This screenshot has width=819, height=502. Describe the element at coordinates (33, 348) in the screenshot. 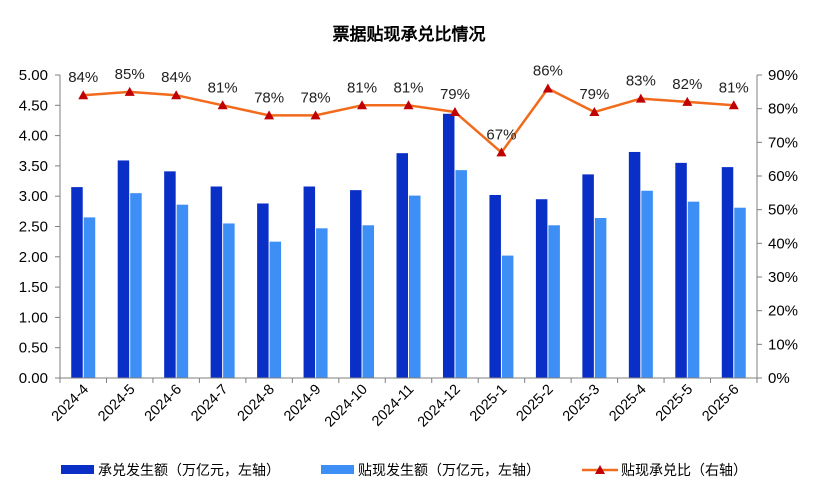

I see `y-left-tick-label: 0.50` at that location.